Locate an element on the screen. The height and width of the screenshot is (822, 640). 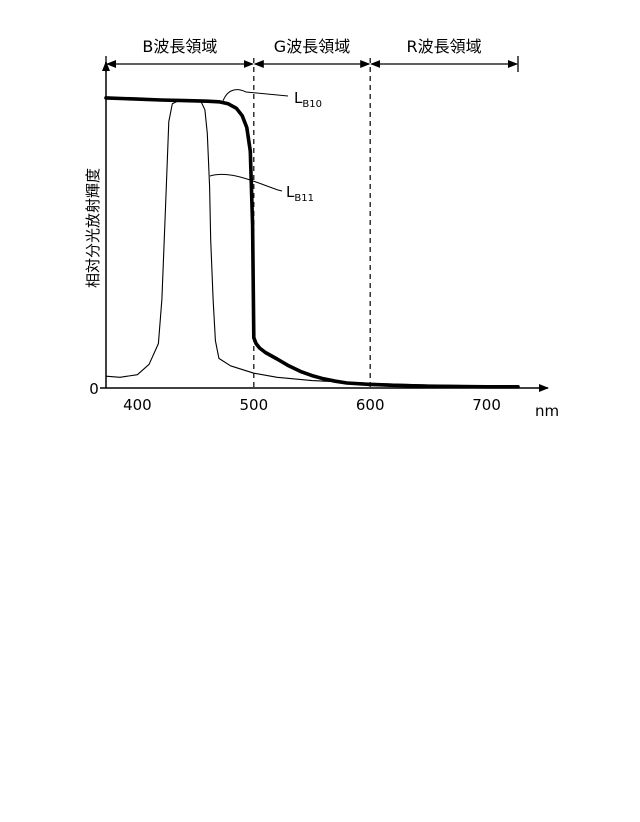
series-callout-lb10: LB10 is located at coordinates (308, 99).